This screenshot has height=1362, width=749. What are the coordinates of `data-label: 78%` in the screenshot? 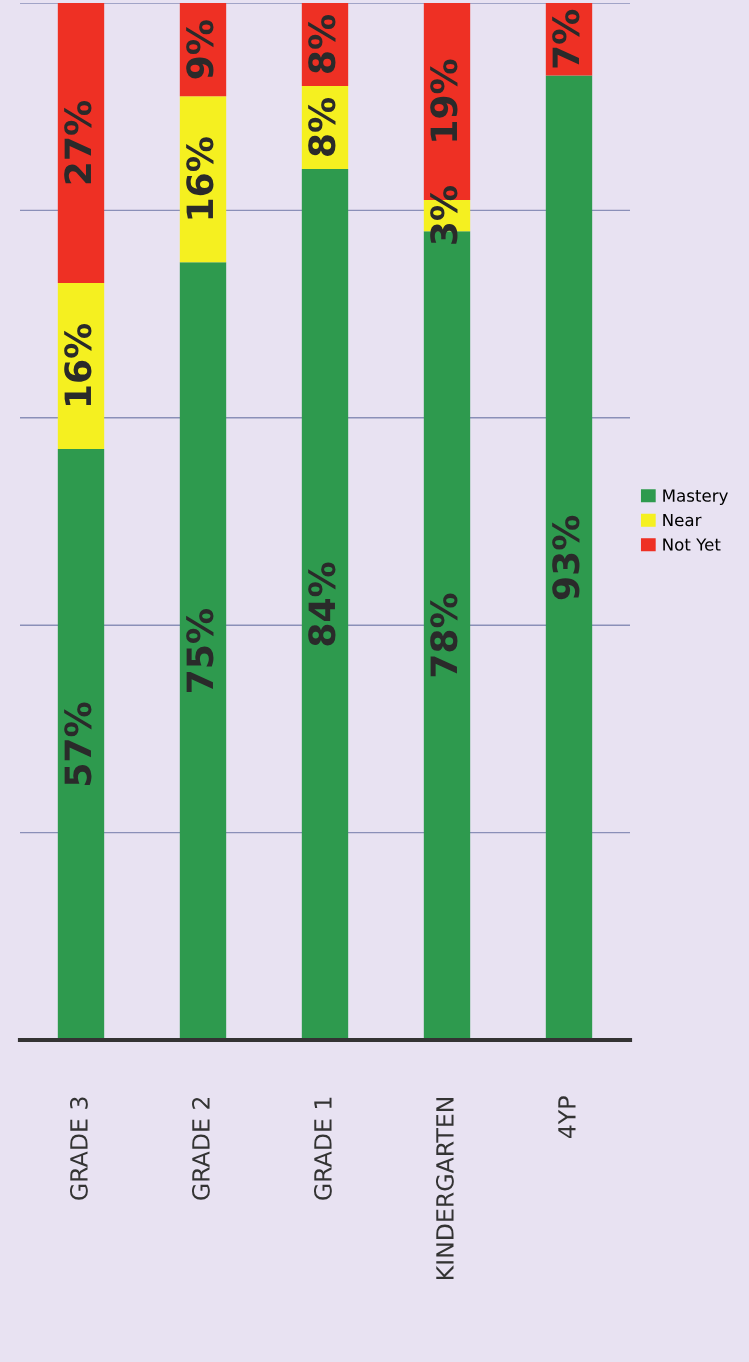 It's located at (444, 635).